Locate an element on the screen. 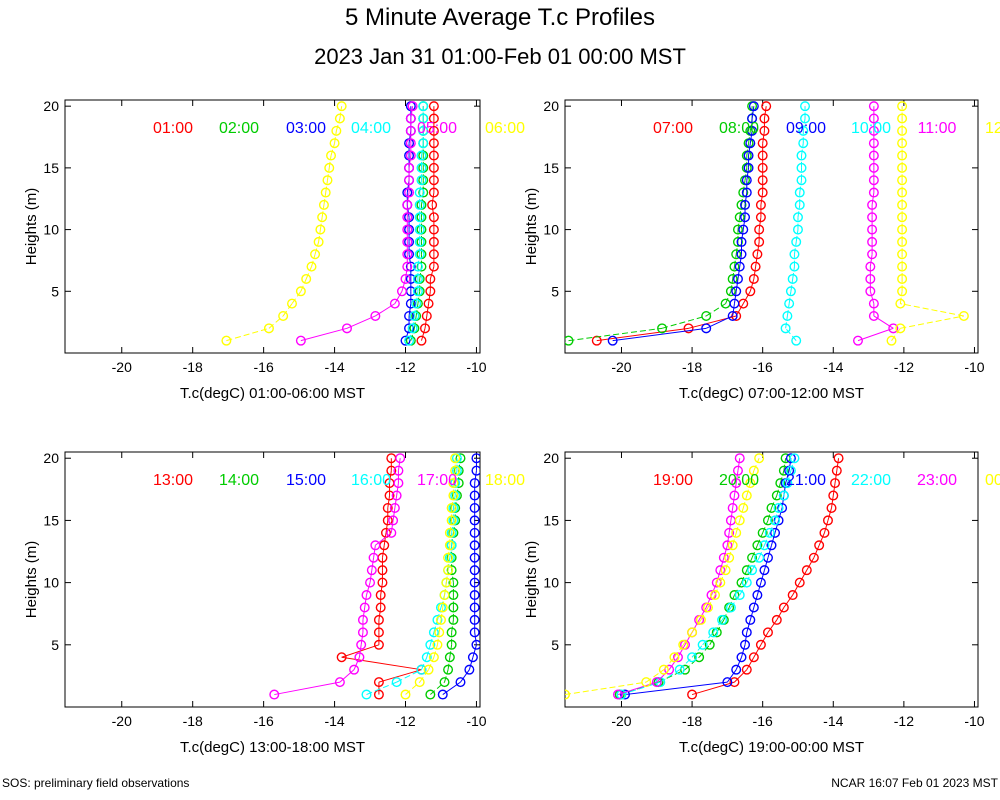 Image resolution: width=1000 pixels, height=800 pixels. x-tick-label: -20 is located at coordinates (621, 721).